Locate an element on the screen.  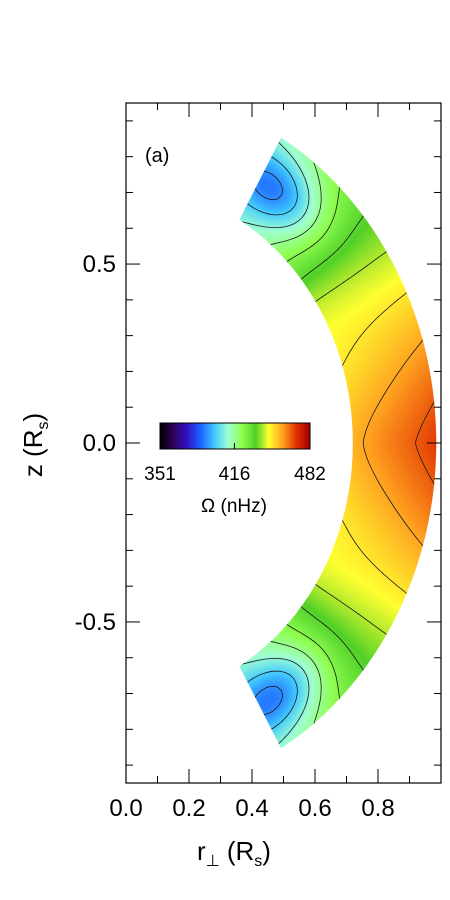
x-tick-label: 0.8 is located at coordinates (377, 808).